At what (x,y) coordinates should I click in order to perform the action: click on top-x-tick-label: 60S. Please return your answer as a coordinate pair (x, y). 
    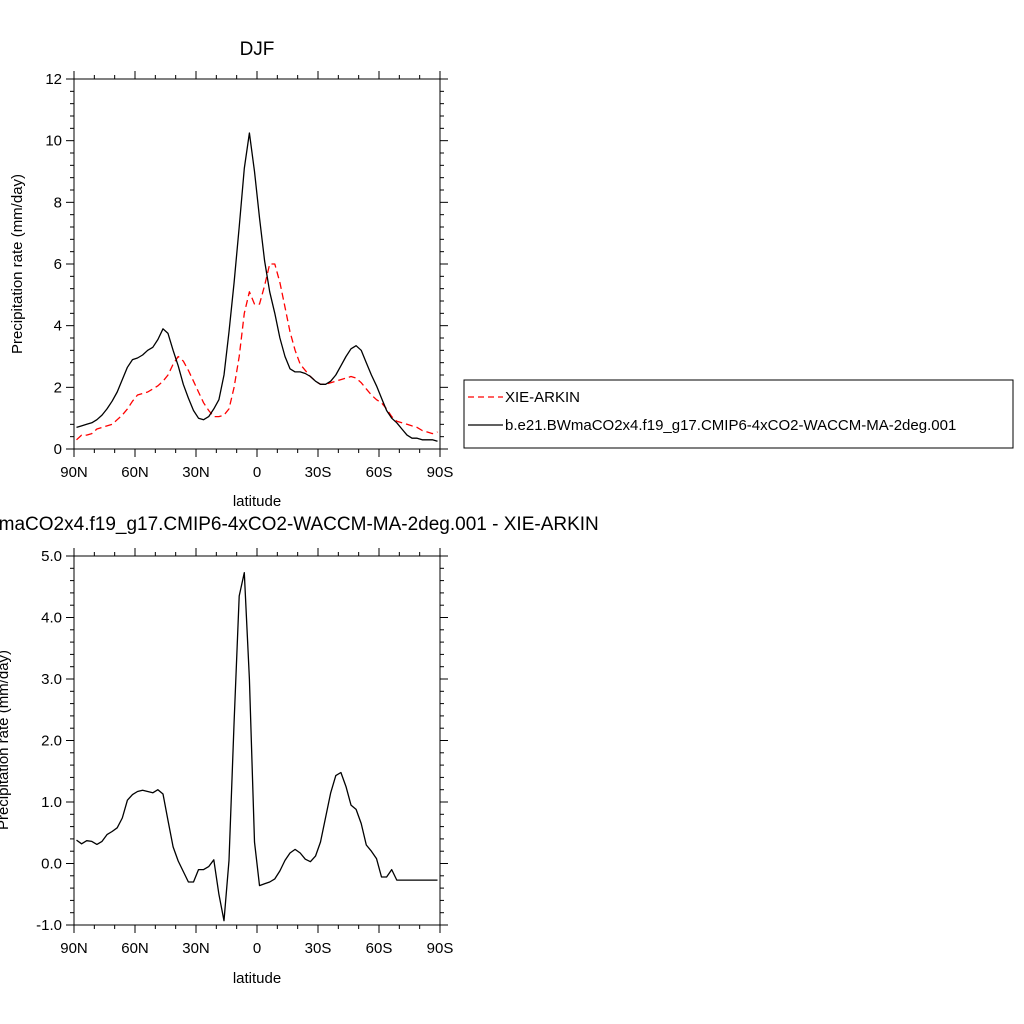
    Looking at the image, I should click on (379, 472).